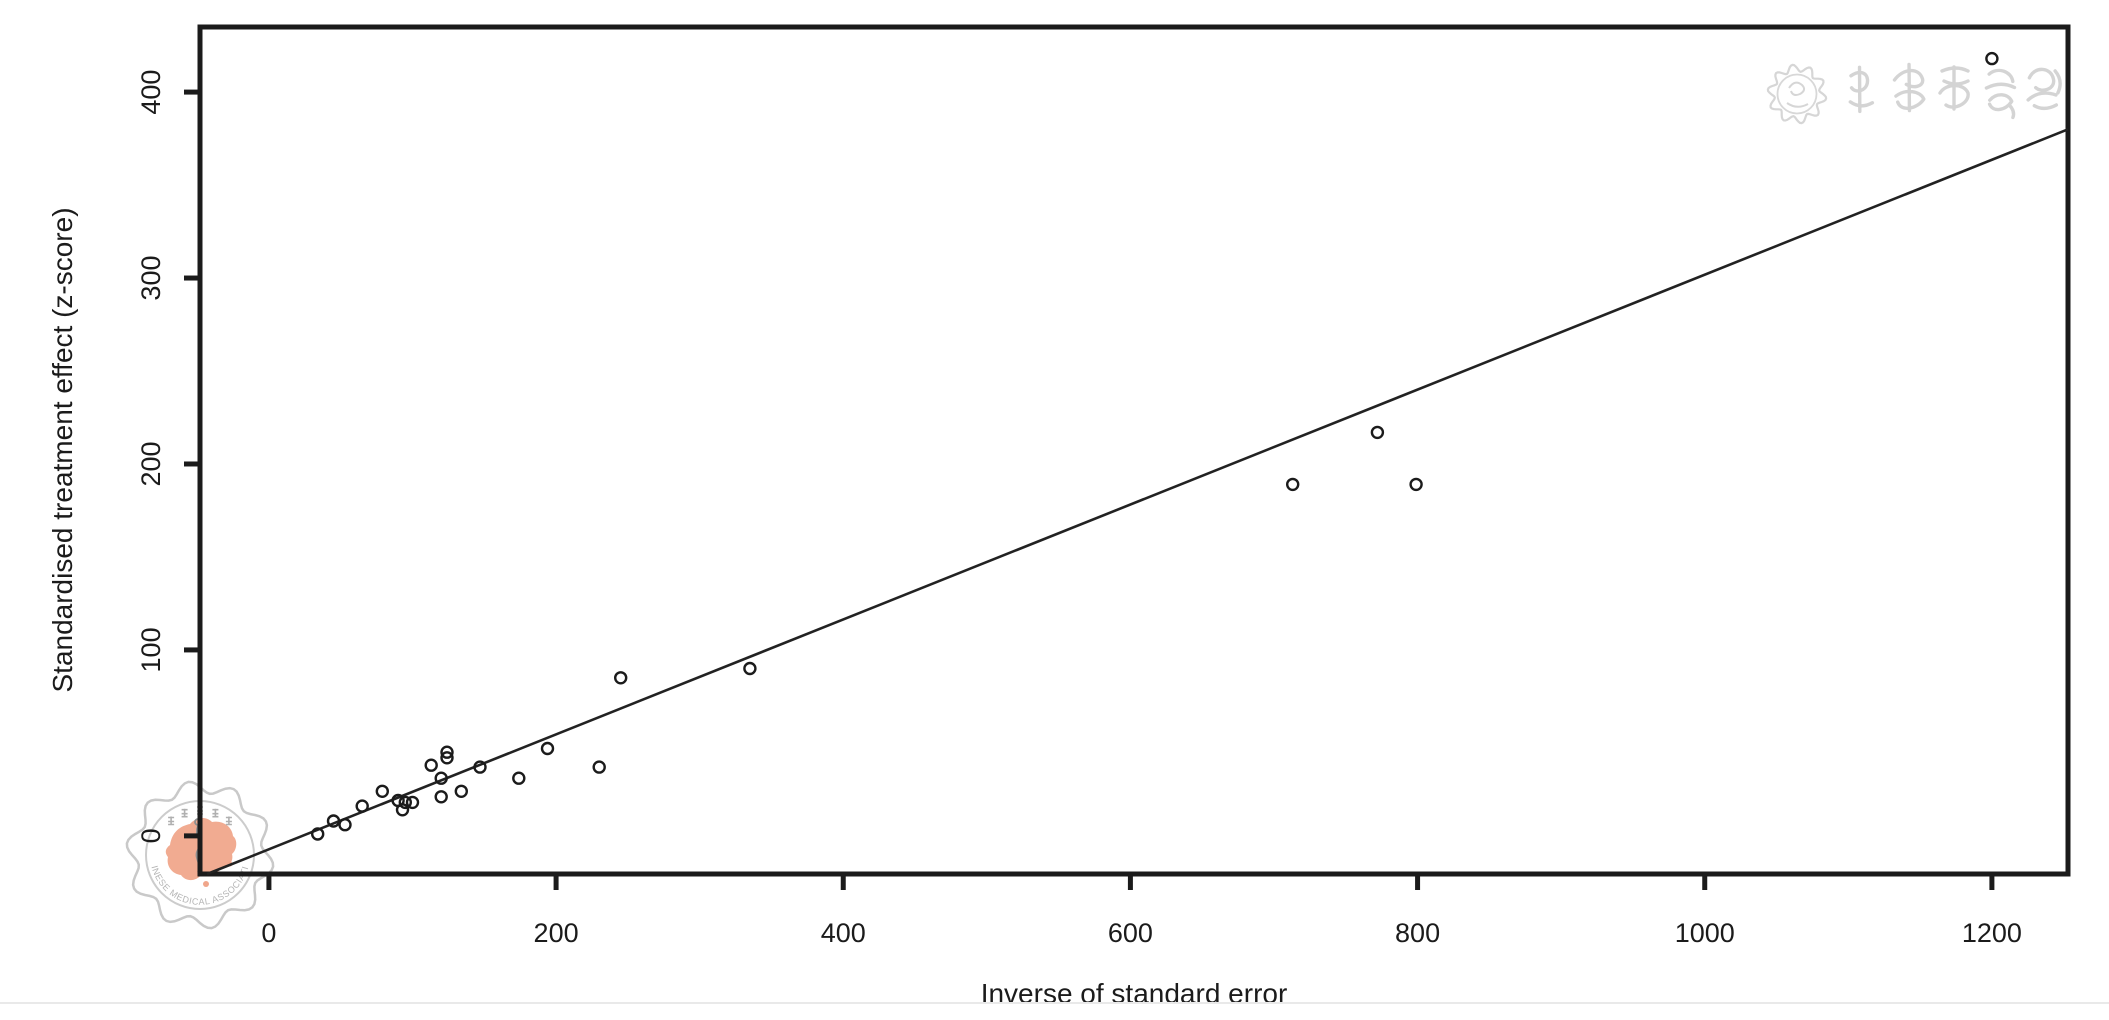 The height and width of the screenshot is (1020, 2109). Describe the element at coordinates (192, 464) in the screenshot. I see `y-axis-ticks` at that location.